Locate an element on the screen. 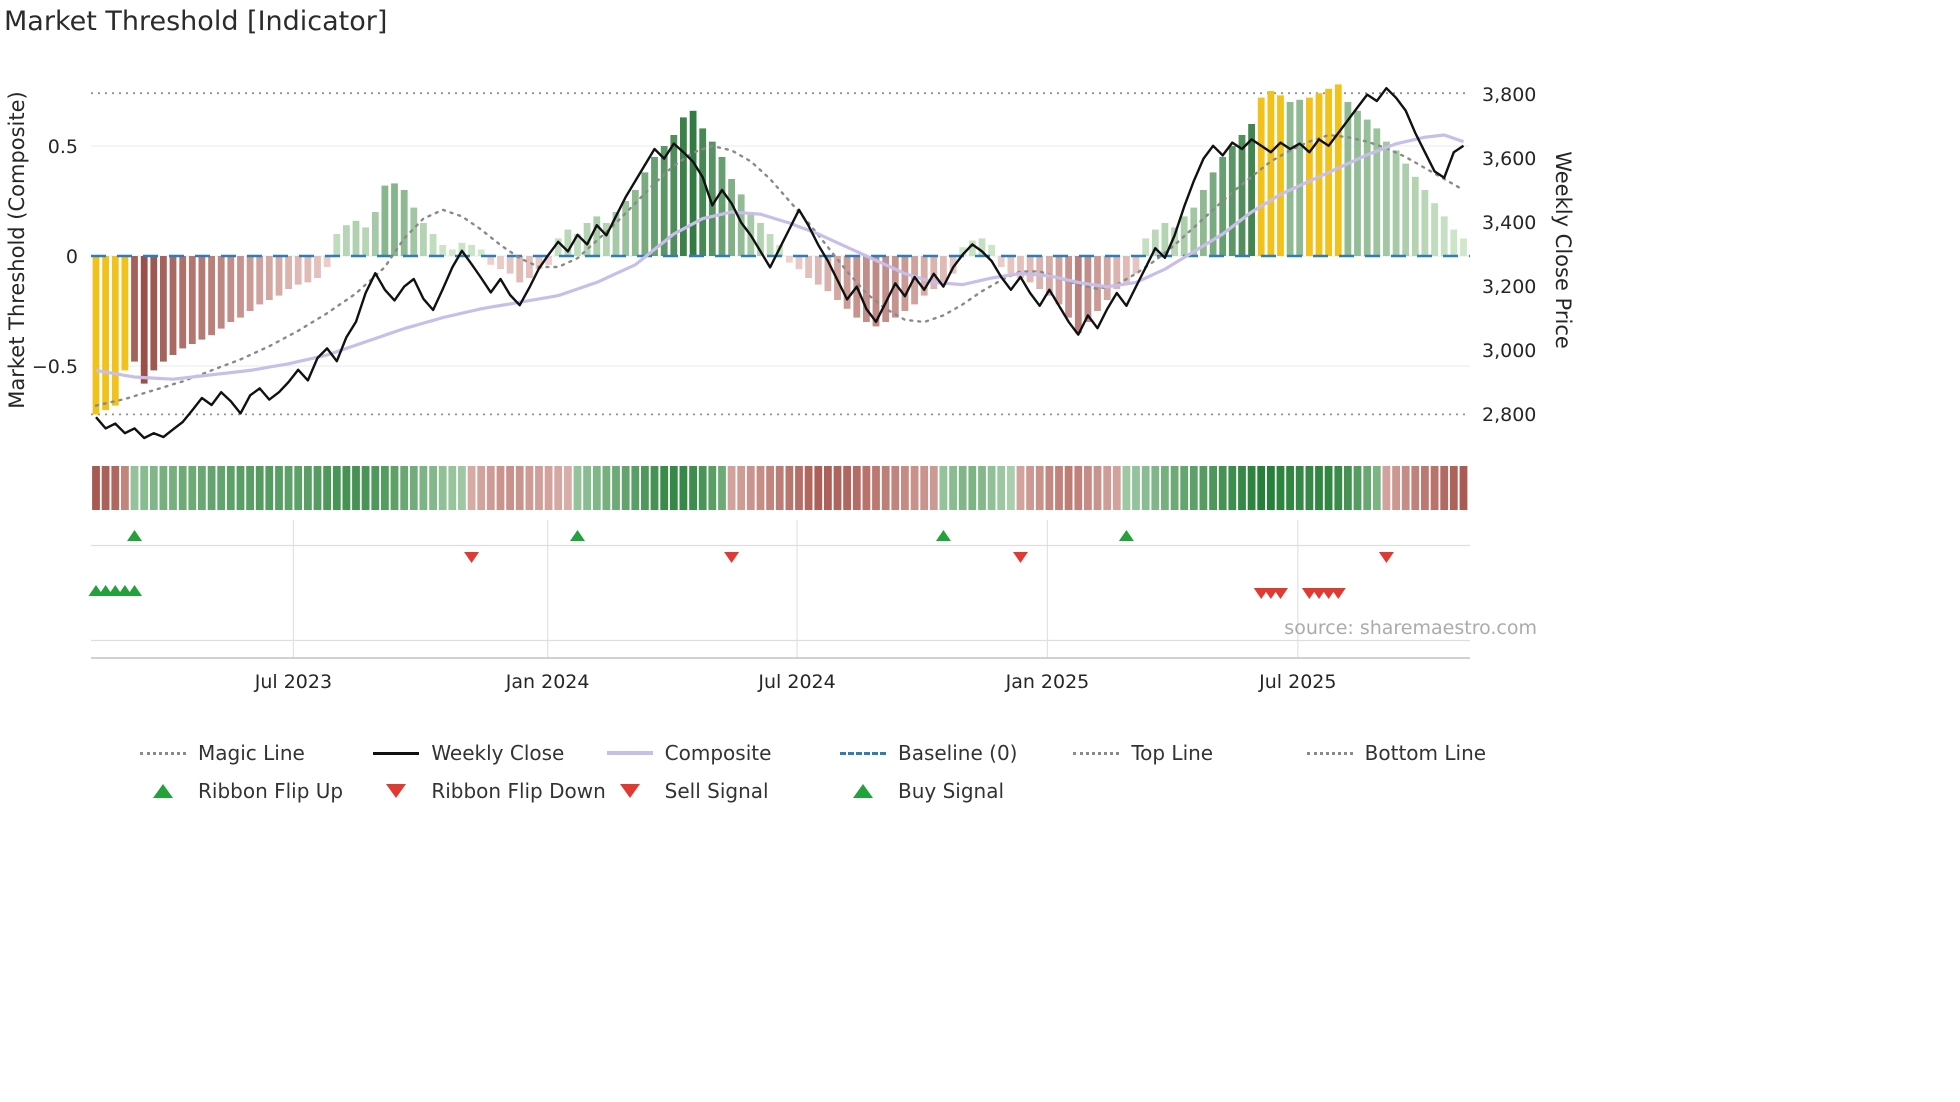  svg-text: −0.5 is located at coordinates (55, 367).